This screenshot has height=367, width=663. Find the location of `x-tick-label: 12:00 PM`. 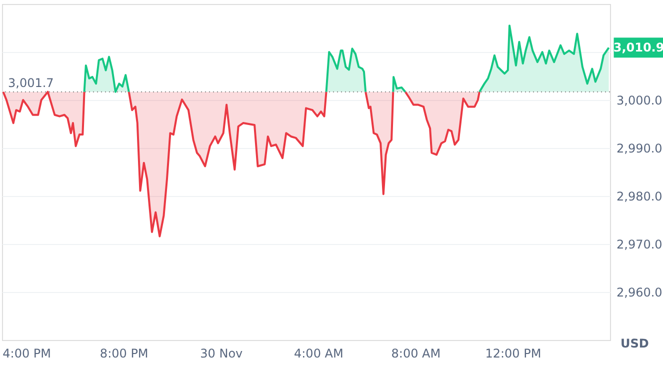

x-tick-label: 12:00 PM is located at coordinates (513, 353).